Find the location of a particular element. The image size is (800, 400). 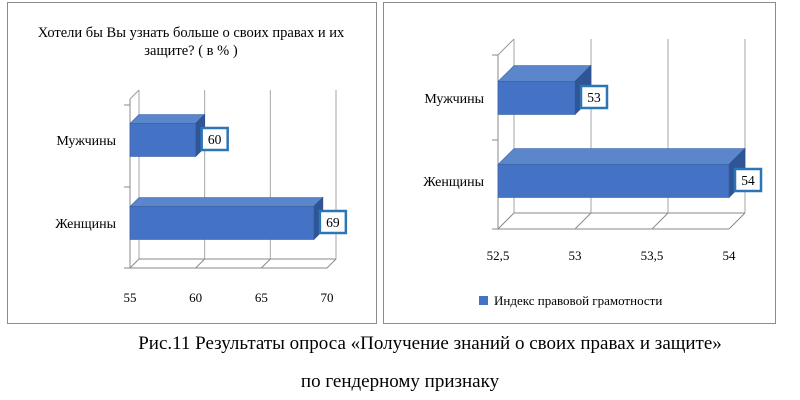

legend-label: Индекс правовой грамотности is located at coordinates (578, 300).